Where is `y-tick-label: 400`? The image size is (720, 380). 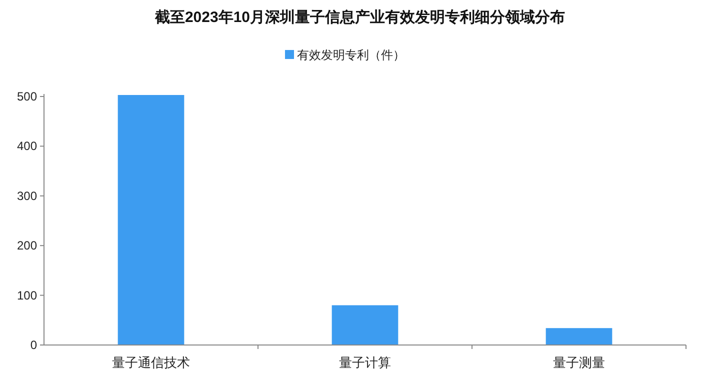 y-tick-label: 400 is located at coordinates (27, 146).